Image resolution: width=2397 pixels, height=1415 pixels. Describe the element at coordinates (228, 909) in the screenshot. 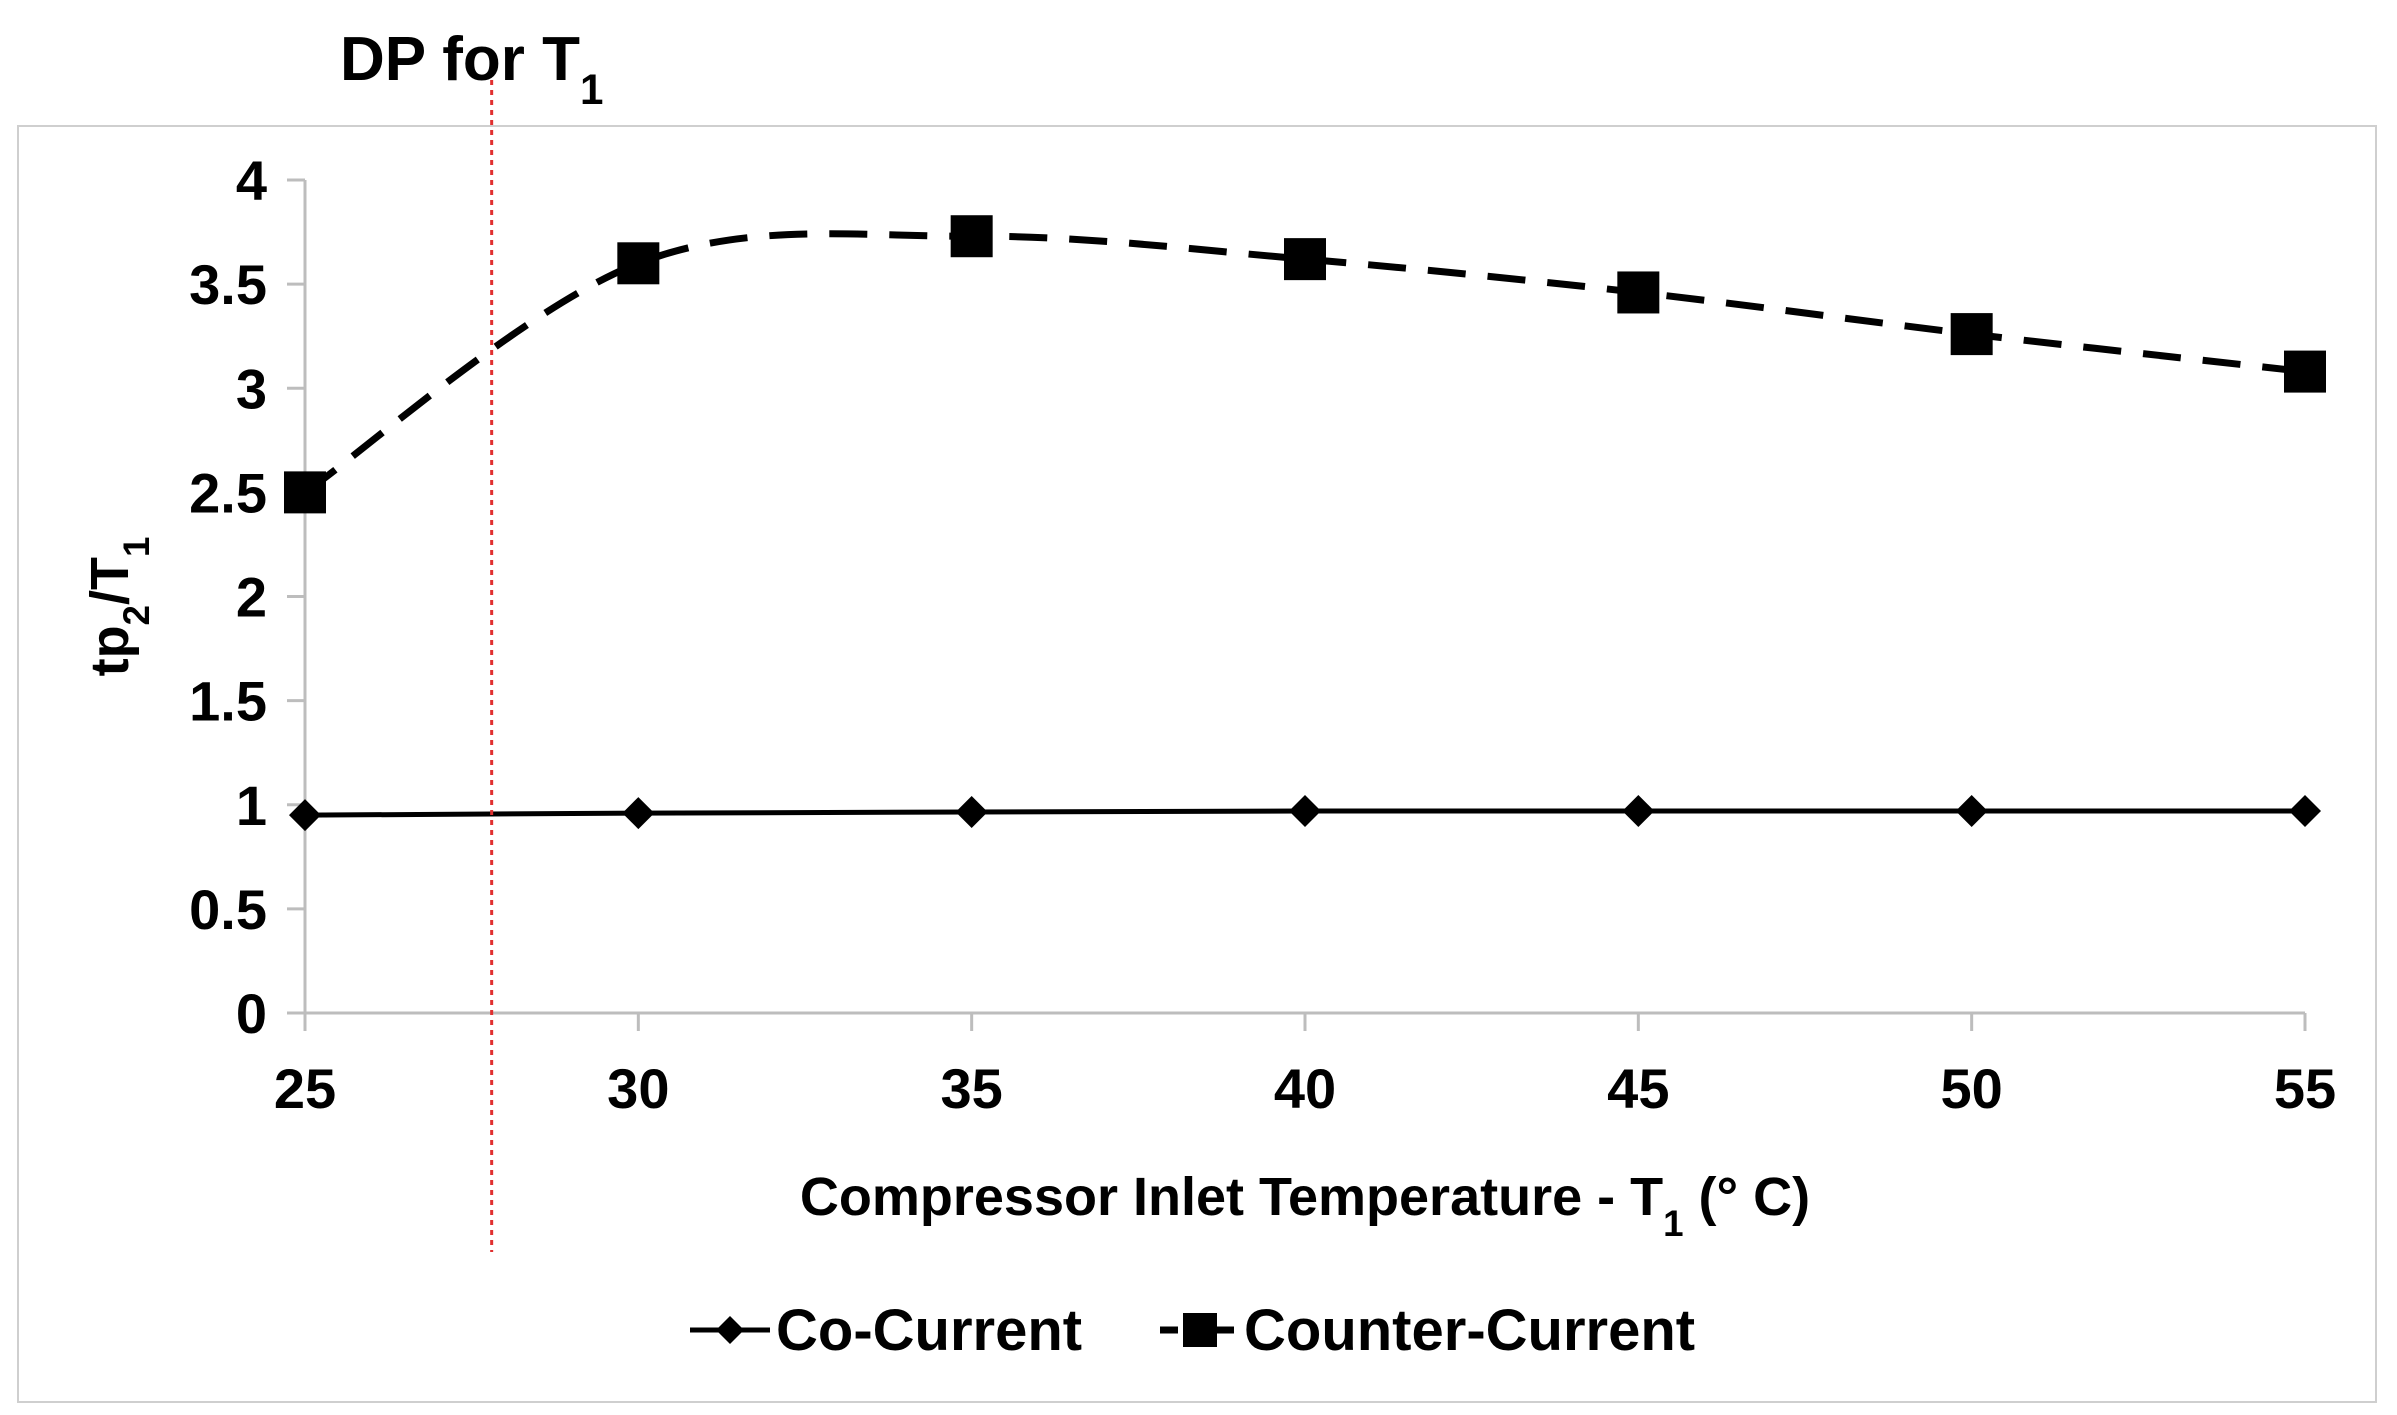

I see `y-tick-label: 0.5` at that location.